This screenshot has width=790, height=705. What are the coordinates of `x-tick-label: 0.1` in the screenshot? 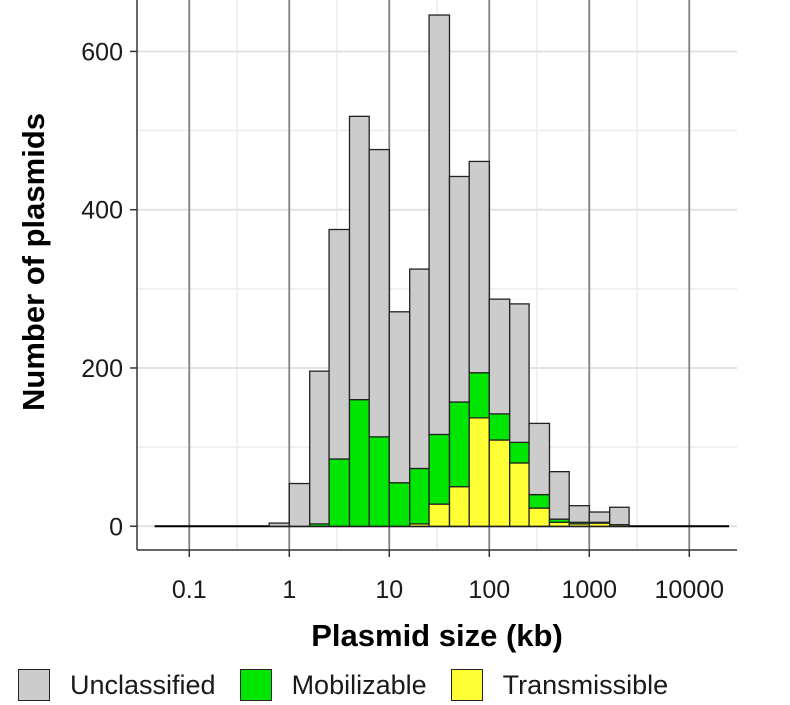 It's located at (189, 590).